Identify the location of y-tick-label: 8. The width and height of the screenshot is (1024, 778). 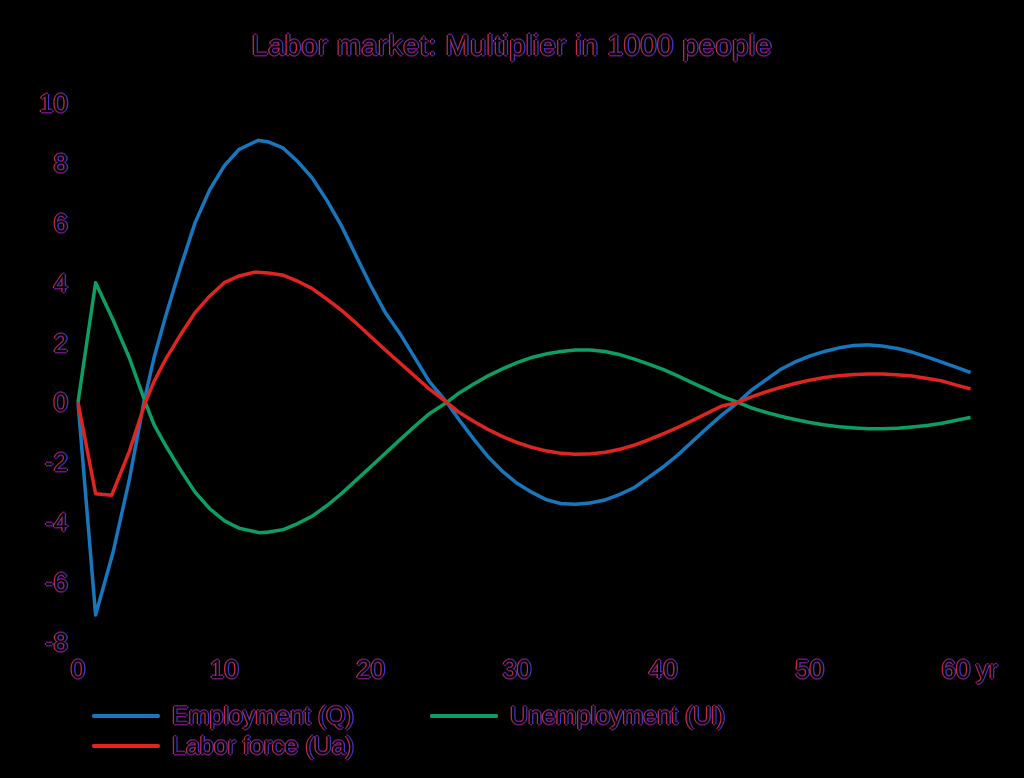
(60, 162).